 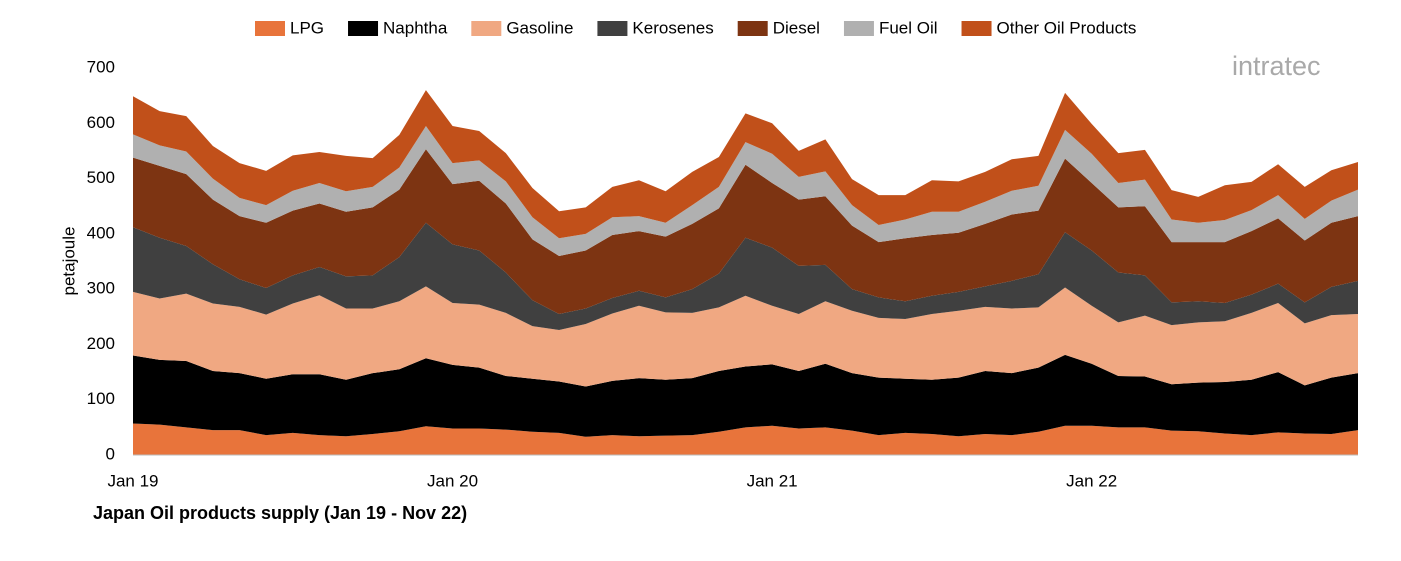 What do you see at coordinates (101, 66) in the screenshot?
I see `y-tick-label: 700` at bounding box center [101, 66].